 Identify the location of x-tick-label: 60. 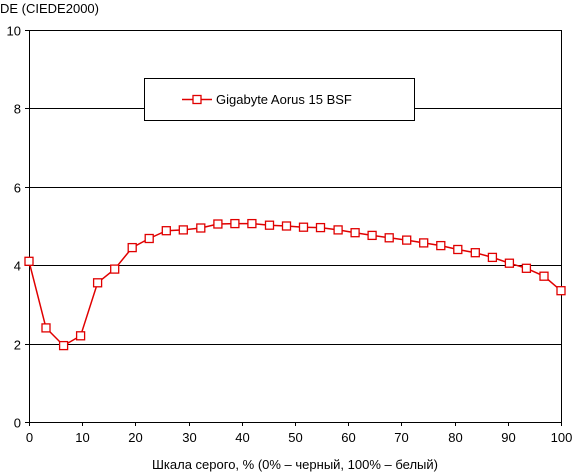
(348, 437).